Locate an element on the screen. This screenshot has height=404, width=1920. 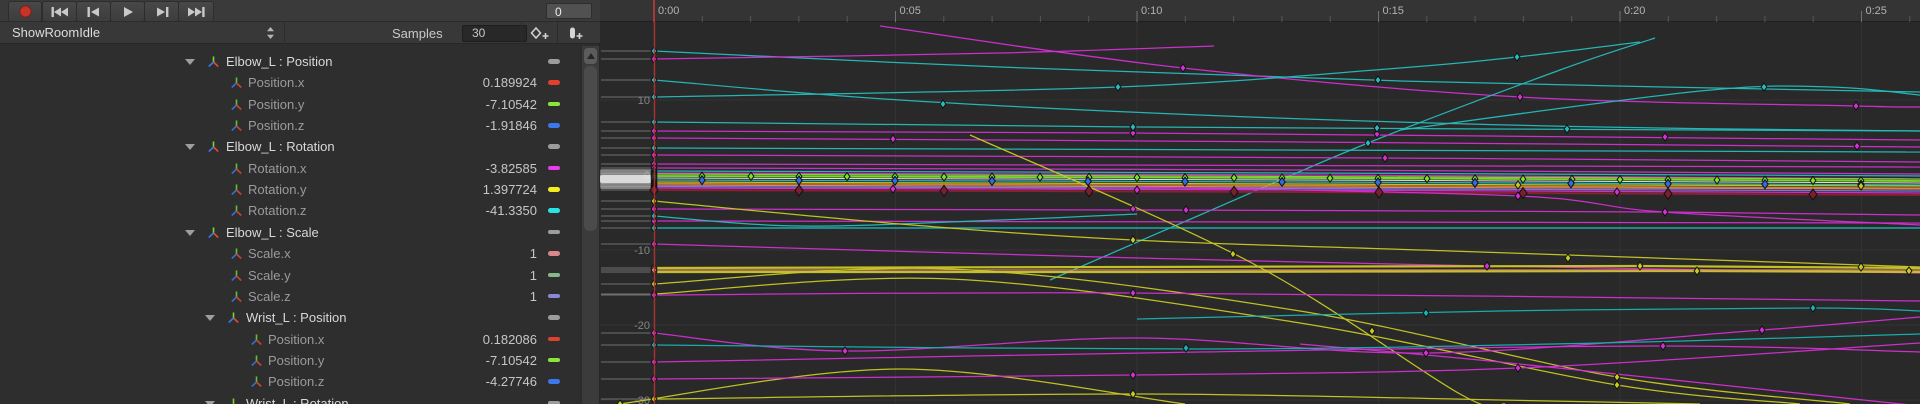
property-list-scrollbar is located at coordinates (590, 225).